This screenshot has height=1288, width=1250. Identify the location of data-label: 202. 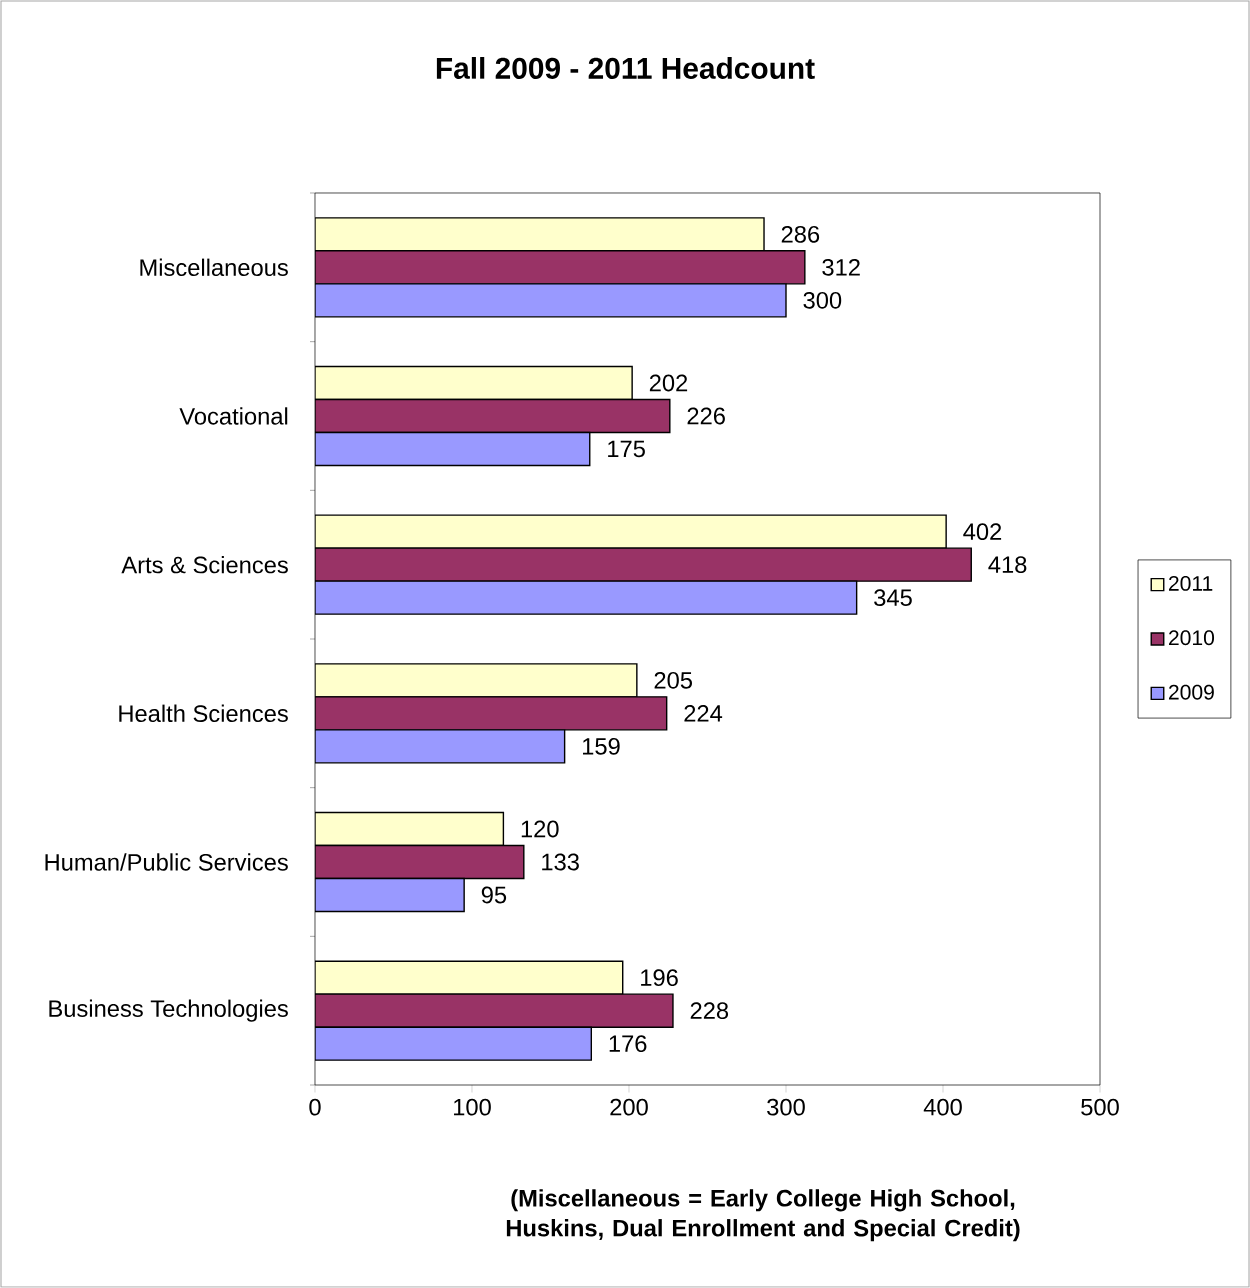
(668, 383).